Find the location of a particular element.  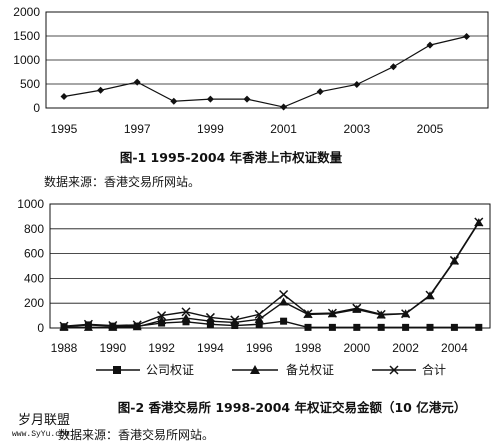

chart1-y-tick-label: 1000 is located at coordinates (26, 60).